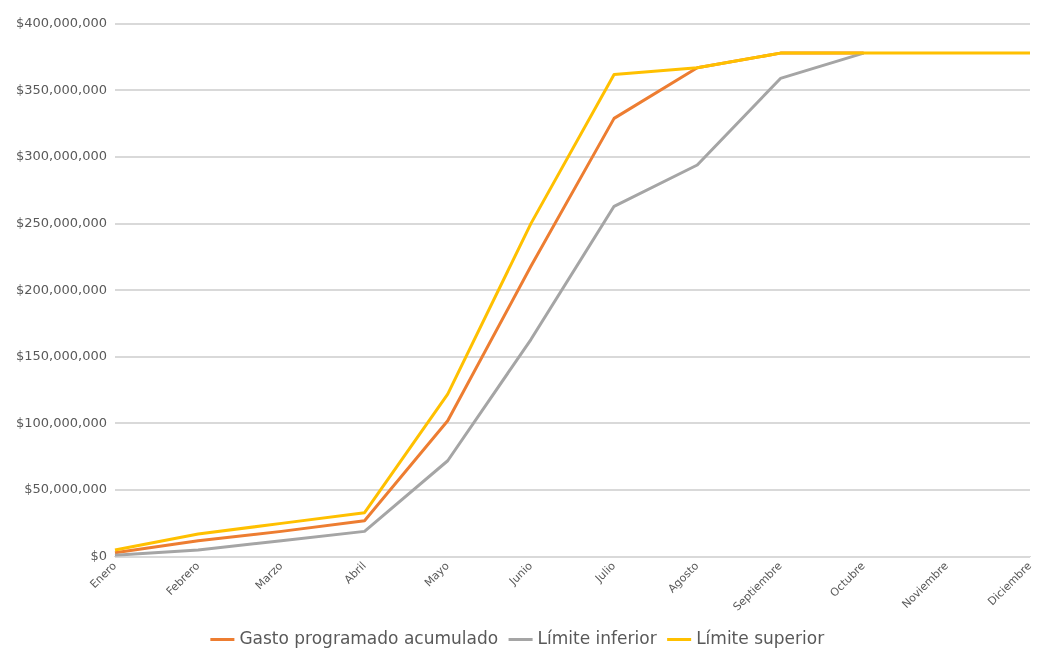  I want to click on y-tick-label: $50,000,000, so click(65, 489).